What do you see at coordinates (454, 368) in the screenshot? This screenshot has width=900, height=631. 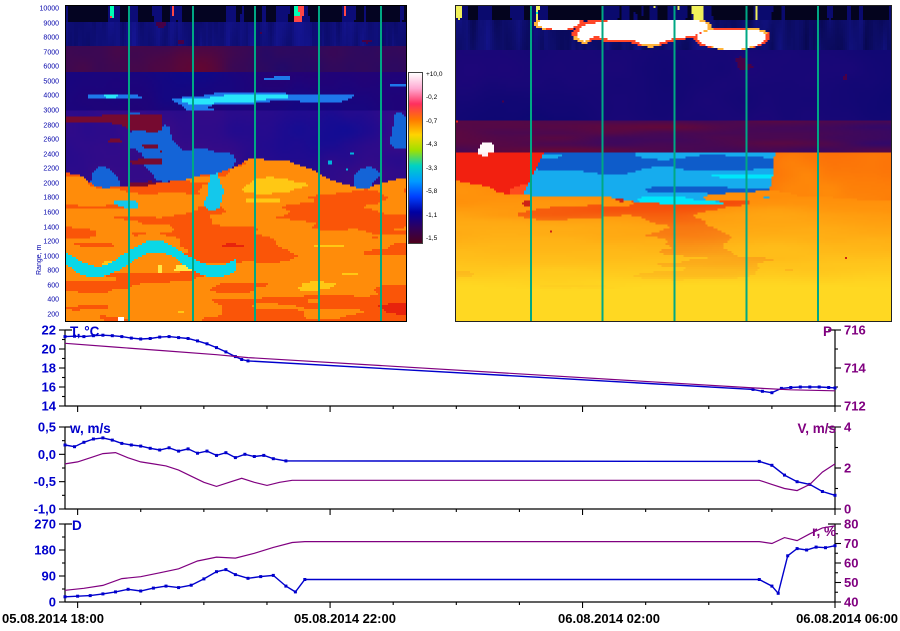 I see `temperature-pressure-plot: 22 20 18 16 14 716 714 712` at bounding box center [454, 368].